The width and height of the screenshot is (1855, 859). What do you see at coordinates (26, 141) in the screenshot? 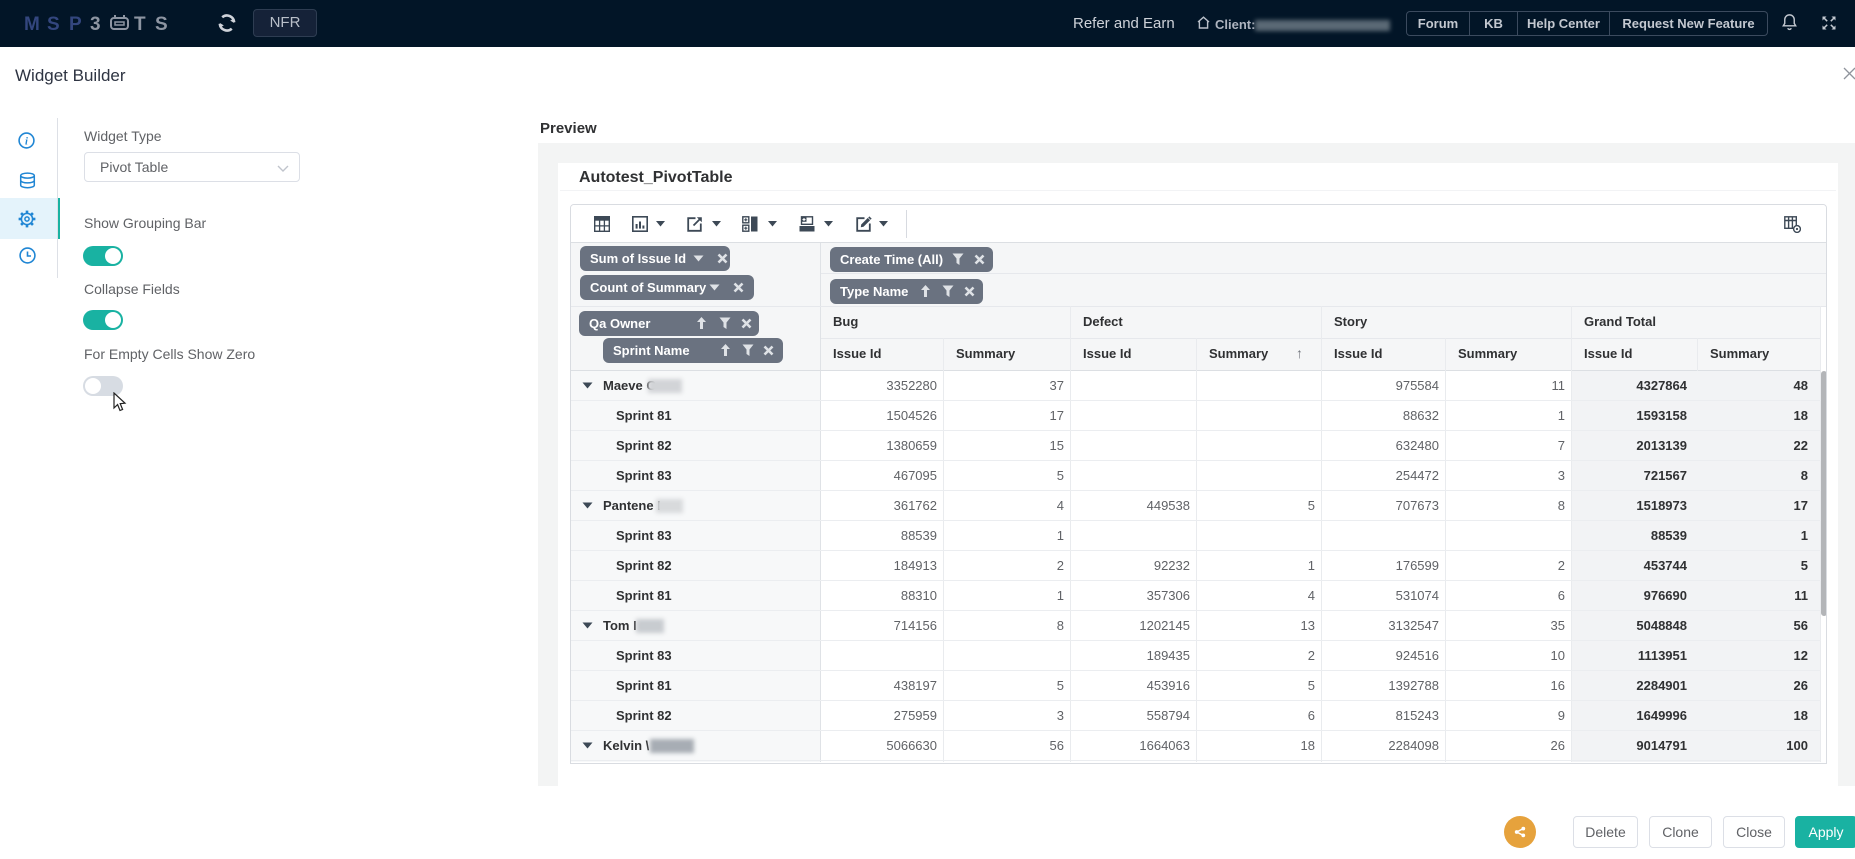
I see `svg-text: i` at bounding box center [26, 141].